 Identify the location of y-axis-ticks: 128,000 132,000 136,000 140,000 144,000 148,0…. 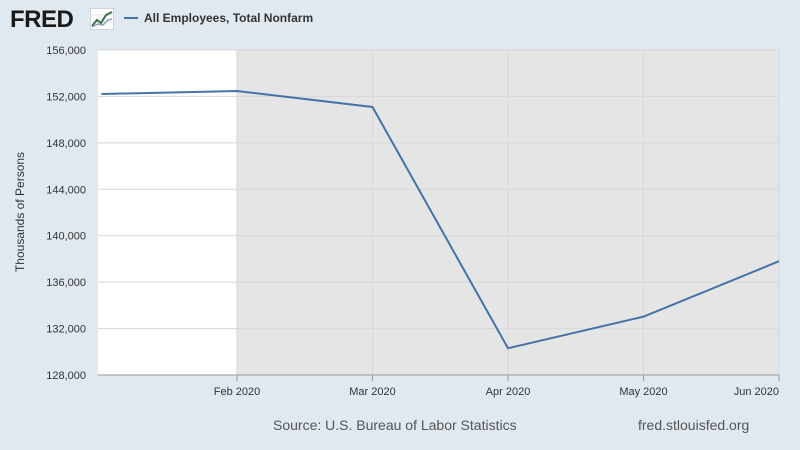
(66, 213).